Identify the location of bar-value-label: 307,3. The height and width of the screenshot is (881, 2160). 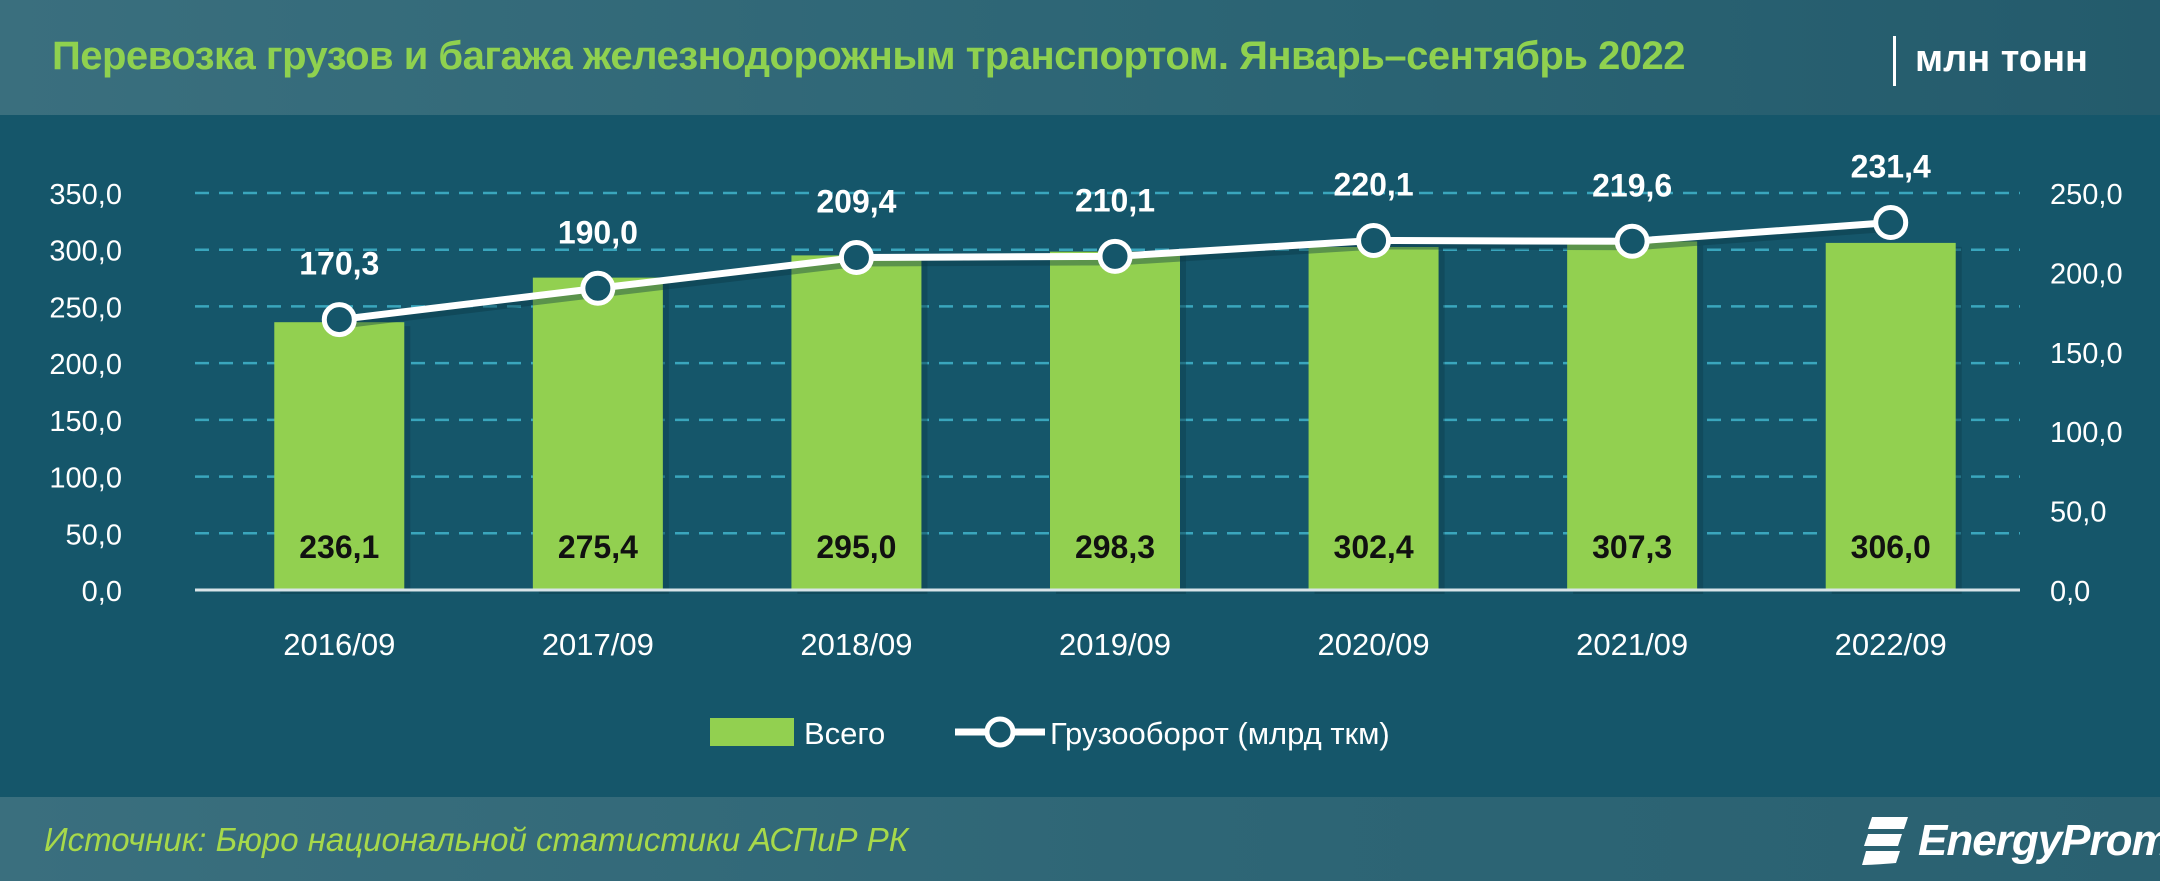
(1632, 547).